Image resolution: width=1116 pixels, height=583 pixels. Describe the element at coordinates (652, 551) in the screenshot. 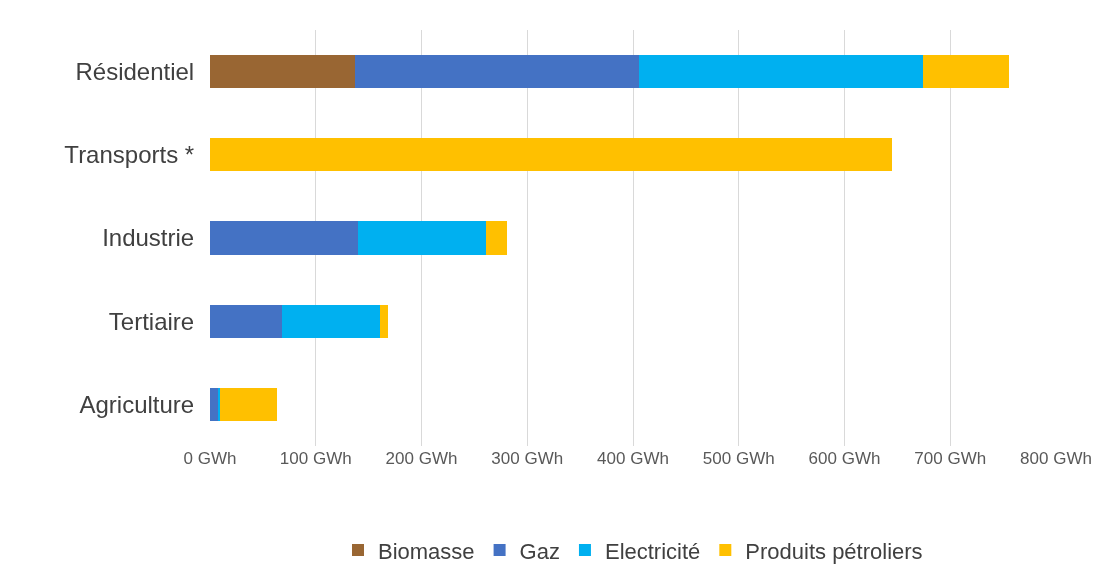

I see `legend-label: Electricité` at that location.